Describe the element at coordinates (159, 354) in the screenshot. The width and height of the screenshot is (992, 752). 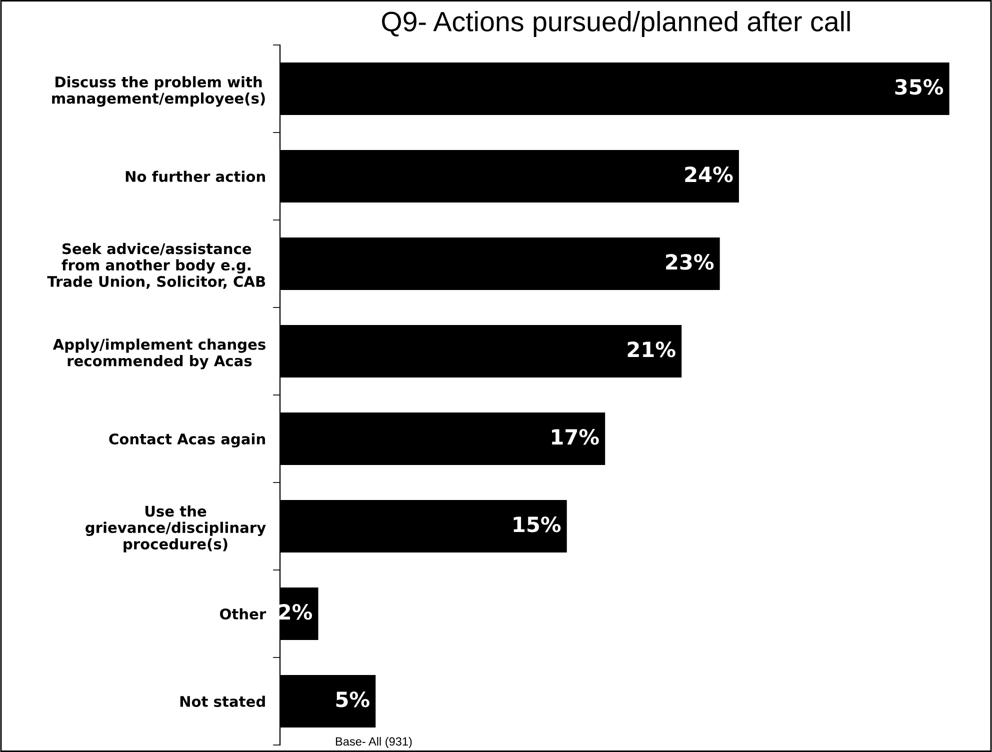
I see `y-tick-label: Apply/implement changes recommended by Acas` at that location.